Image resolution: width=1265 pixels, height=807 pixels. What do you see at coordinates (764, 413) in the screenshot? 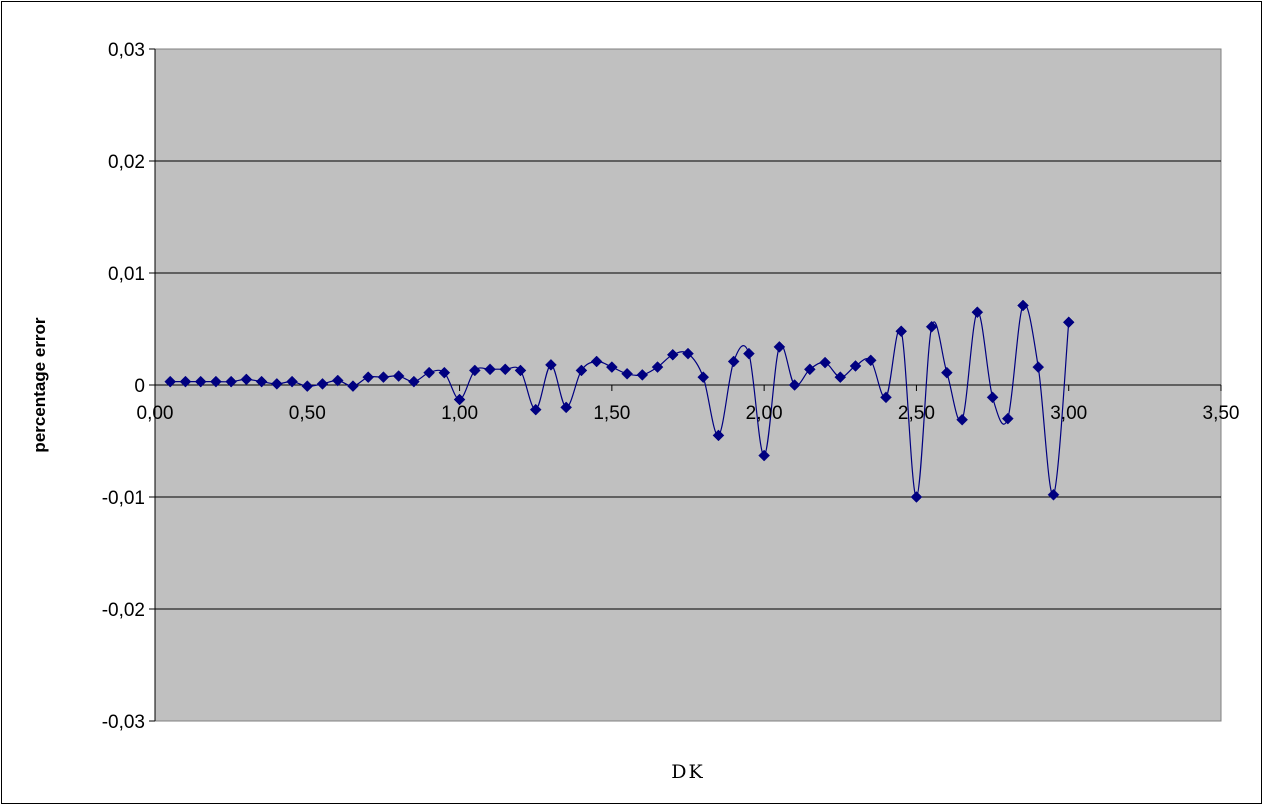
I see `x-tick-label: 2,00` at bounding box center [764, 413].